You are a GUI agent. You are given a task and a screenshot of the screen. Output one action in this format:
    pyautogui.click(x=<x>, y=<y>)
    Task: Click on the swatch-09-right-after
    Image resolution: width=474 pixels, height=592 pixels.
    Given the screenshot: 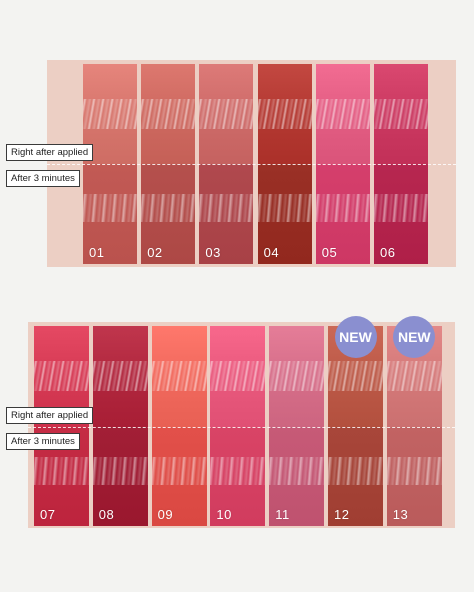 What is the action you would take?
    pyautogui.click(x=179, y=376)
    